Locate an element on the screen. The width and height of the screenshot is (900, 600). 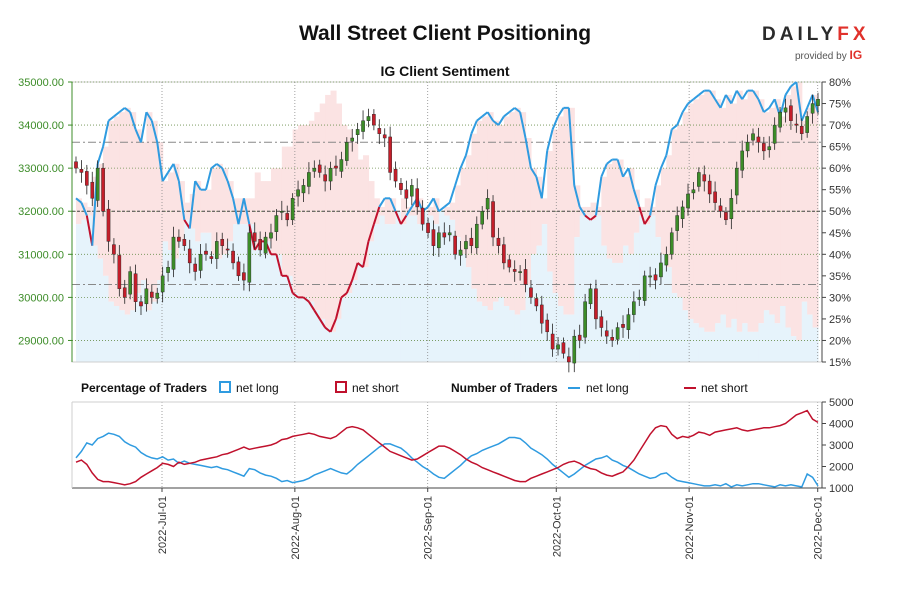
legend-pct-short-label: net short is located at coordinates (375, 388).